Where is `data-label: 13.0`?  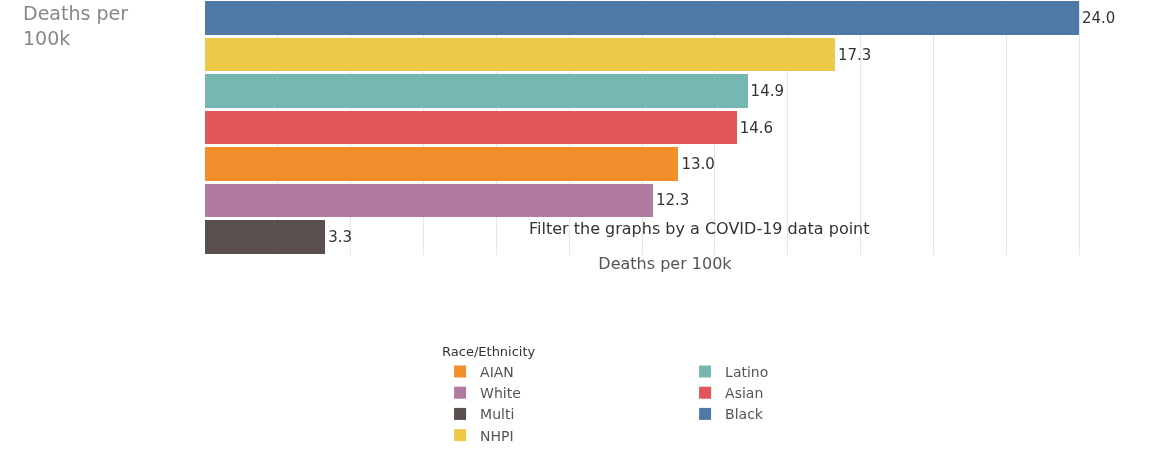
data-label: 13.0 is located at coordinates (698, 163).